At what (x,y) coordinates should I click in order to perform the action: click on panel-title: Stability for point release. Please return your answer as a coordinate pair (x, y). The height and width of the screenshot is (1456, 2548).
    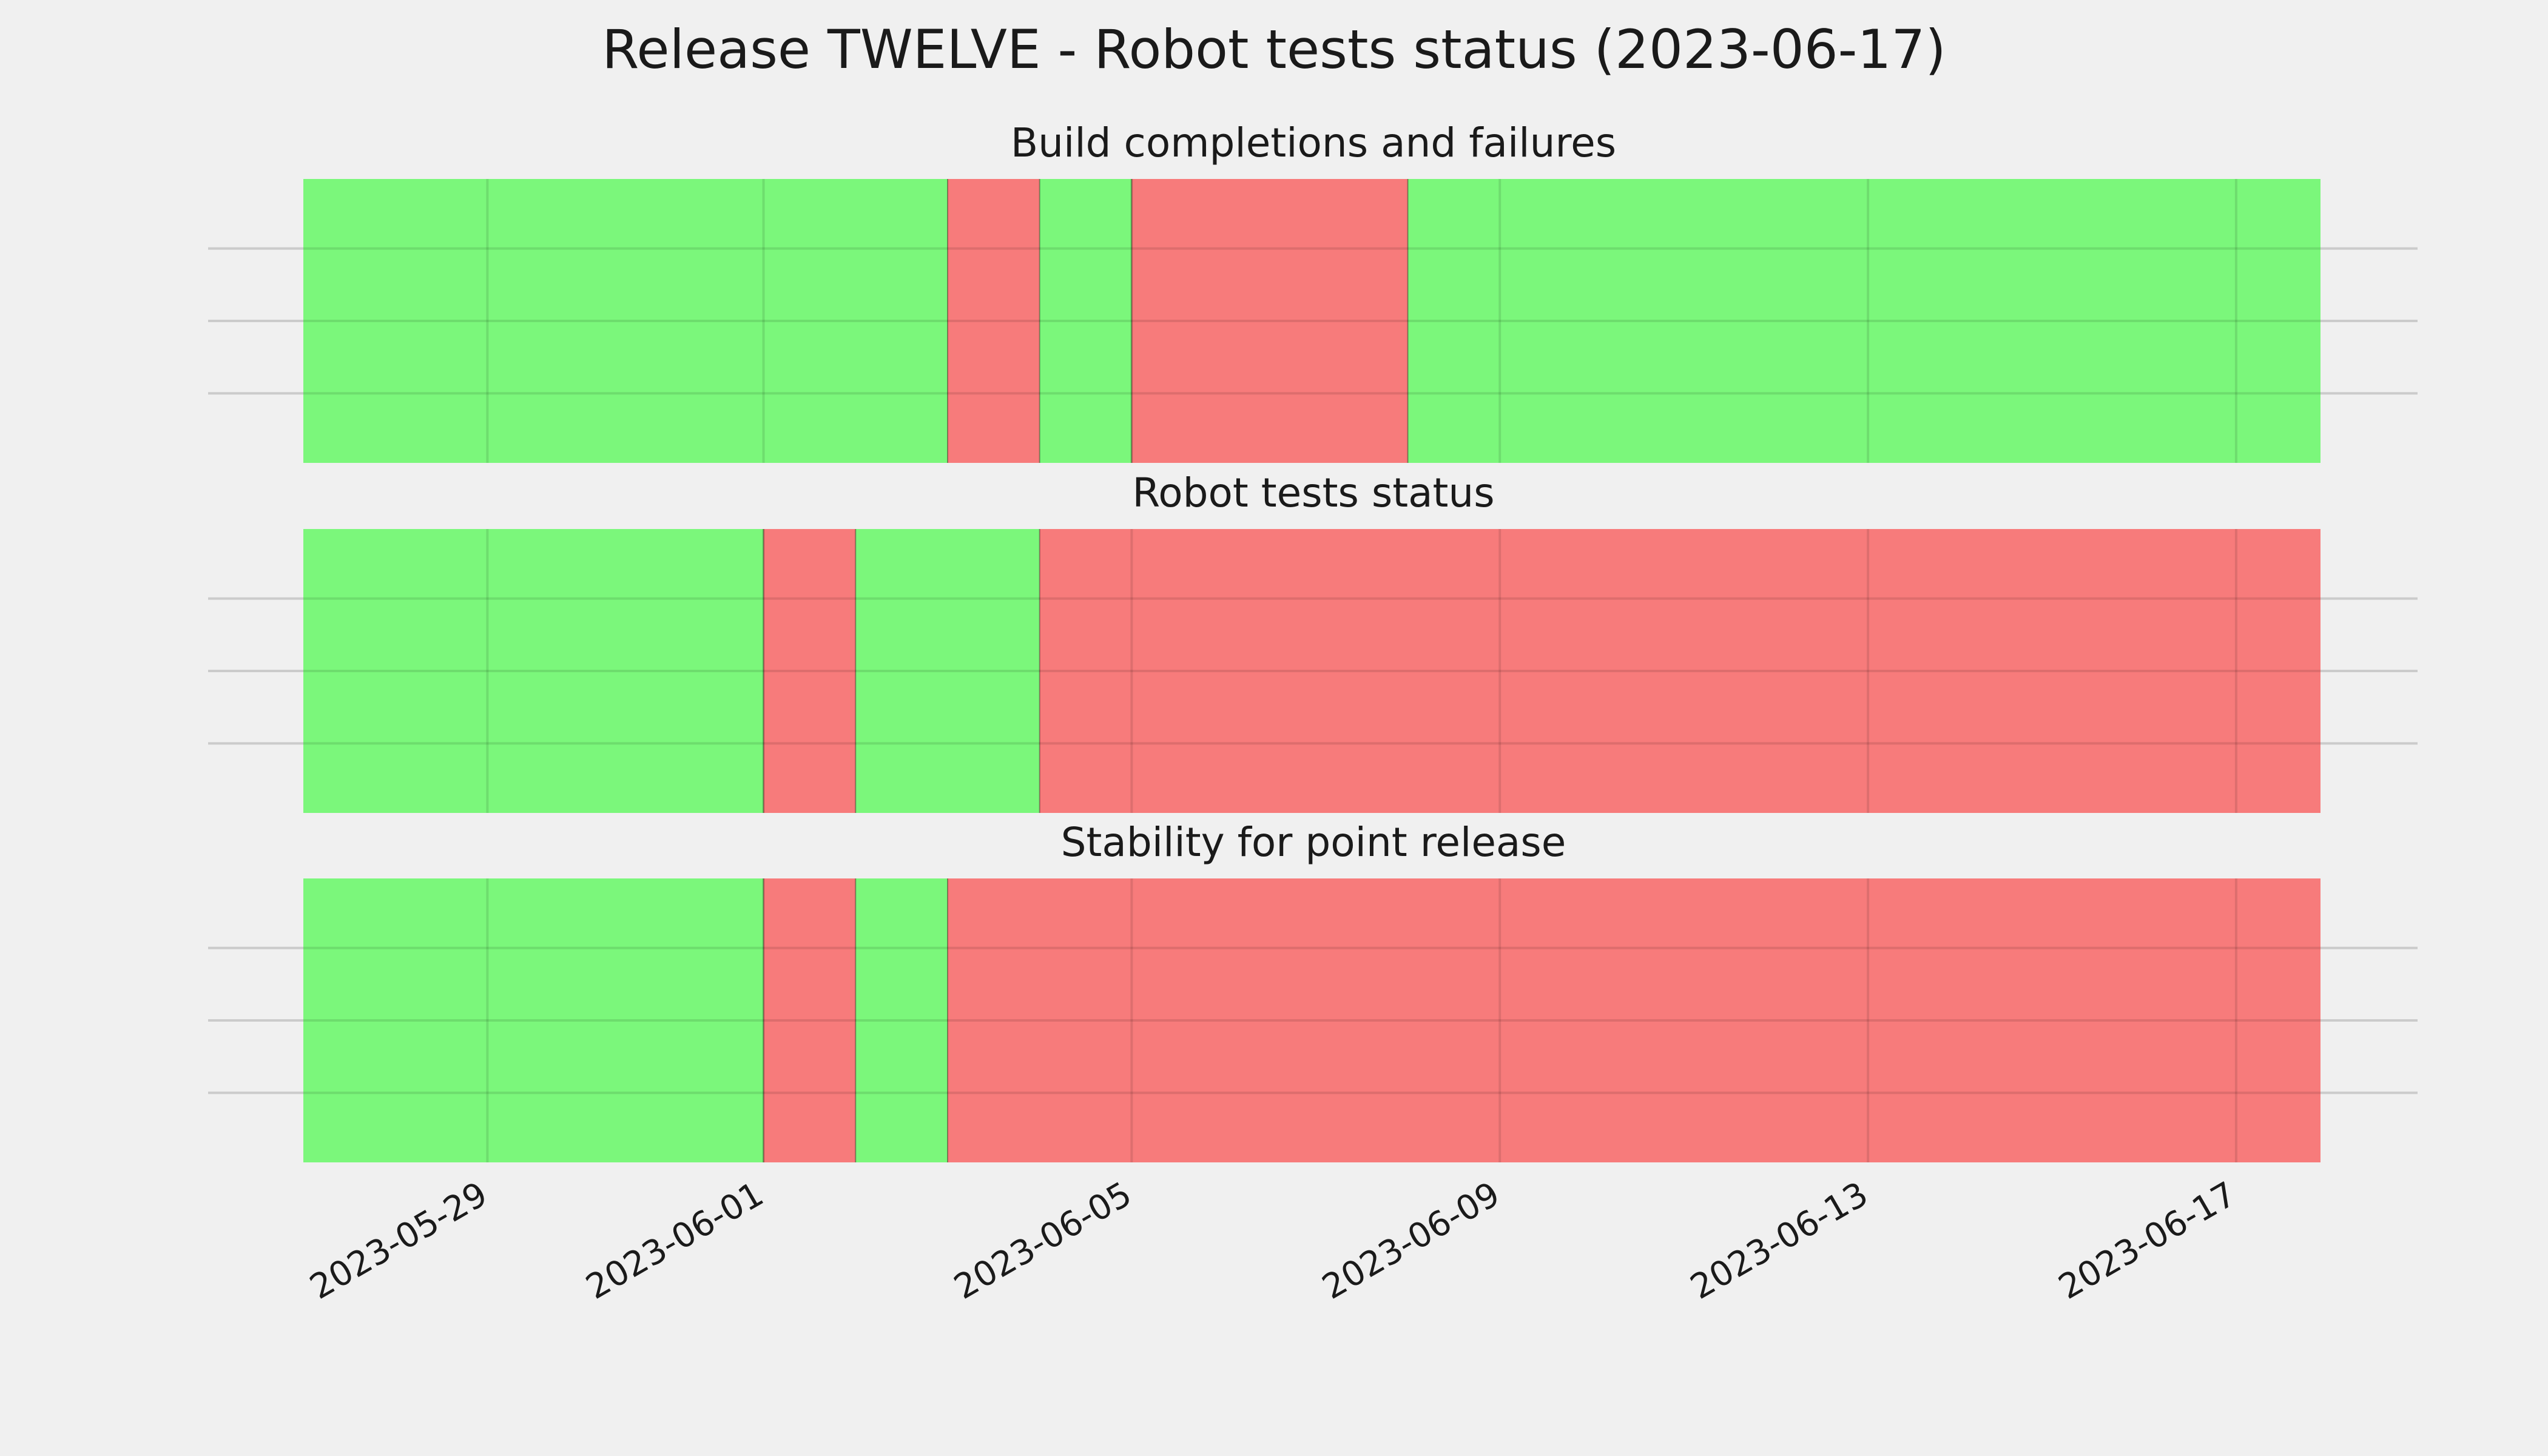
    Looking at the image, I should click on (1313, 842).